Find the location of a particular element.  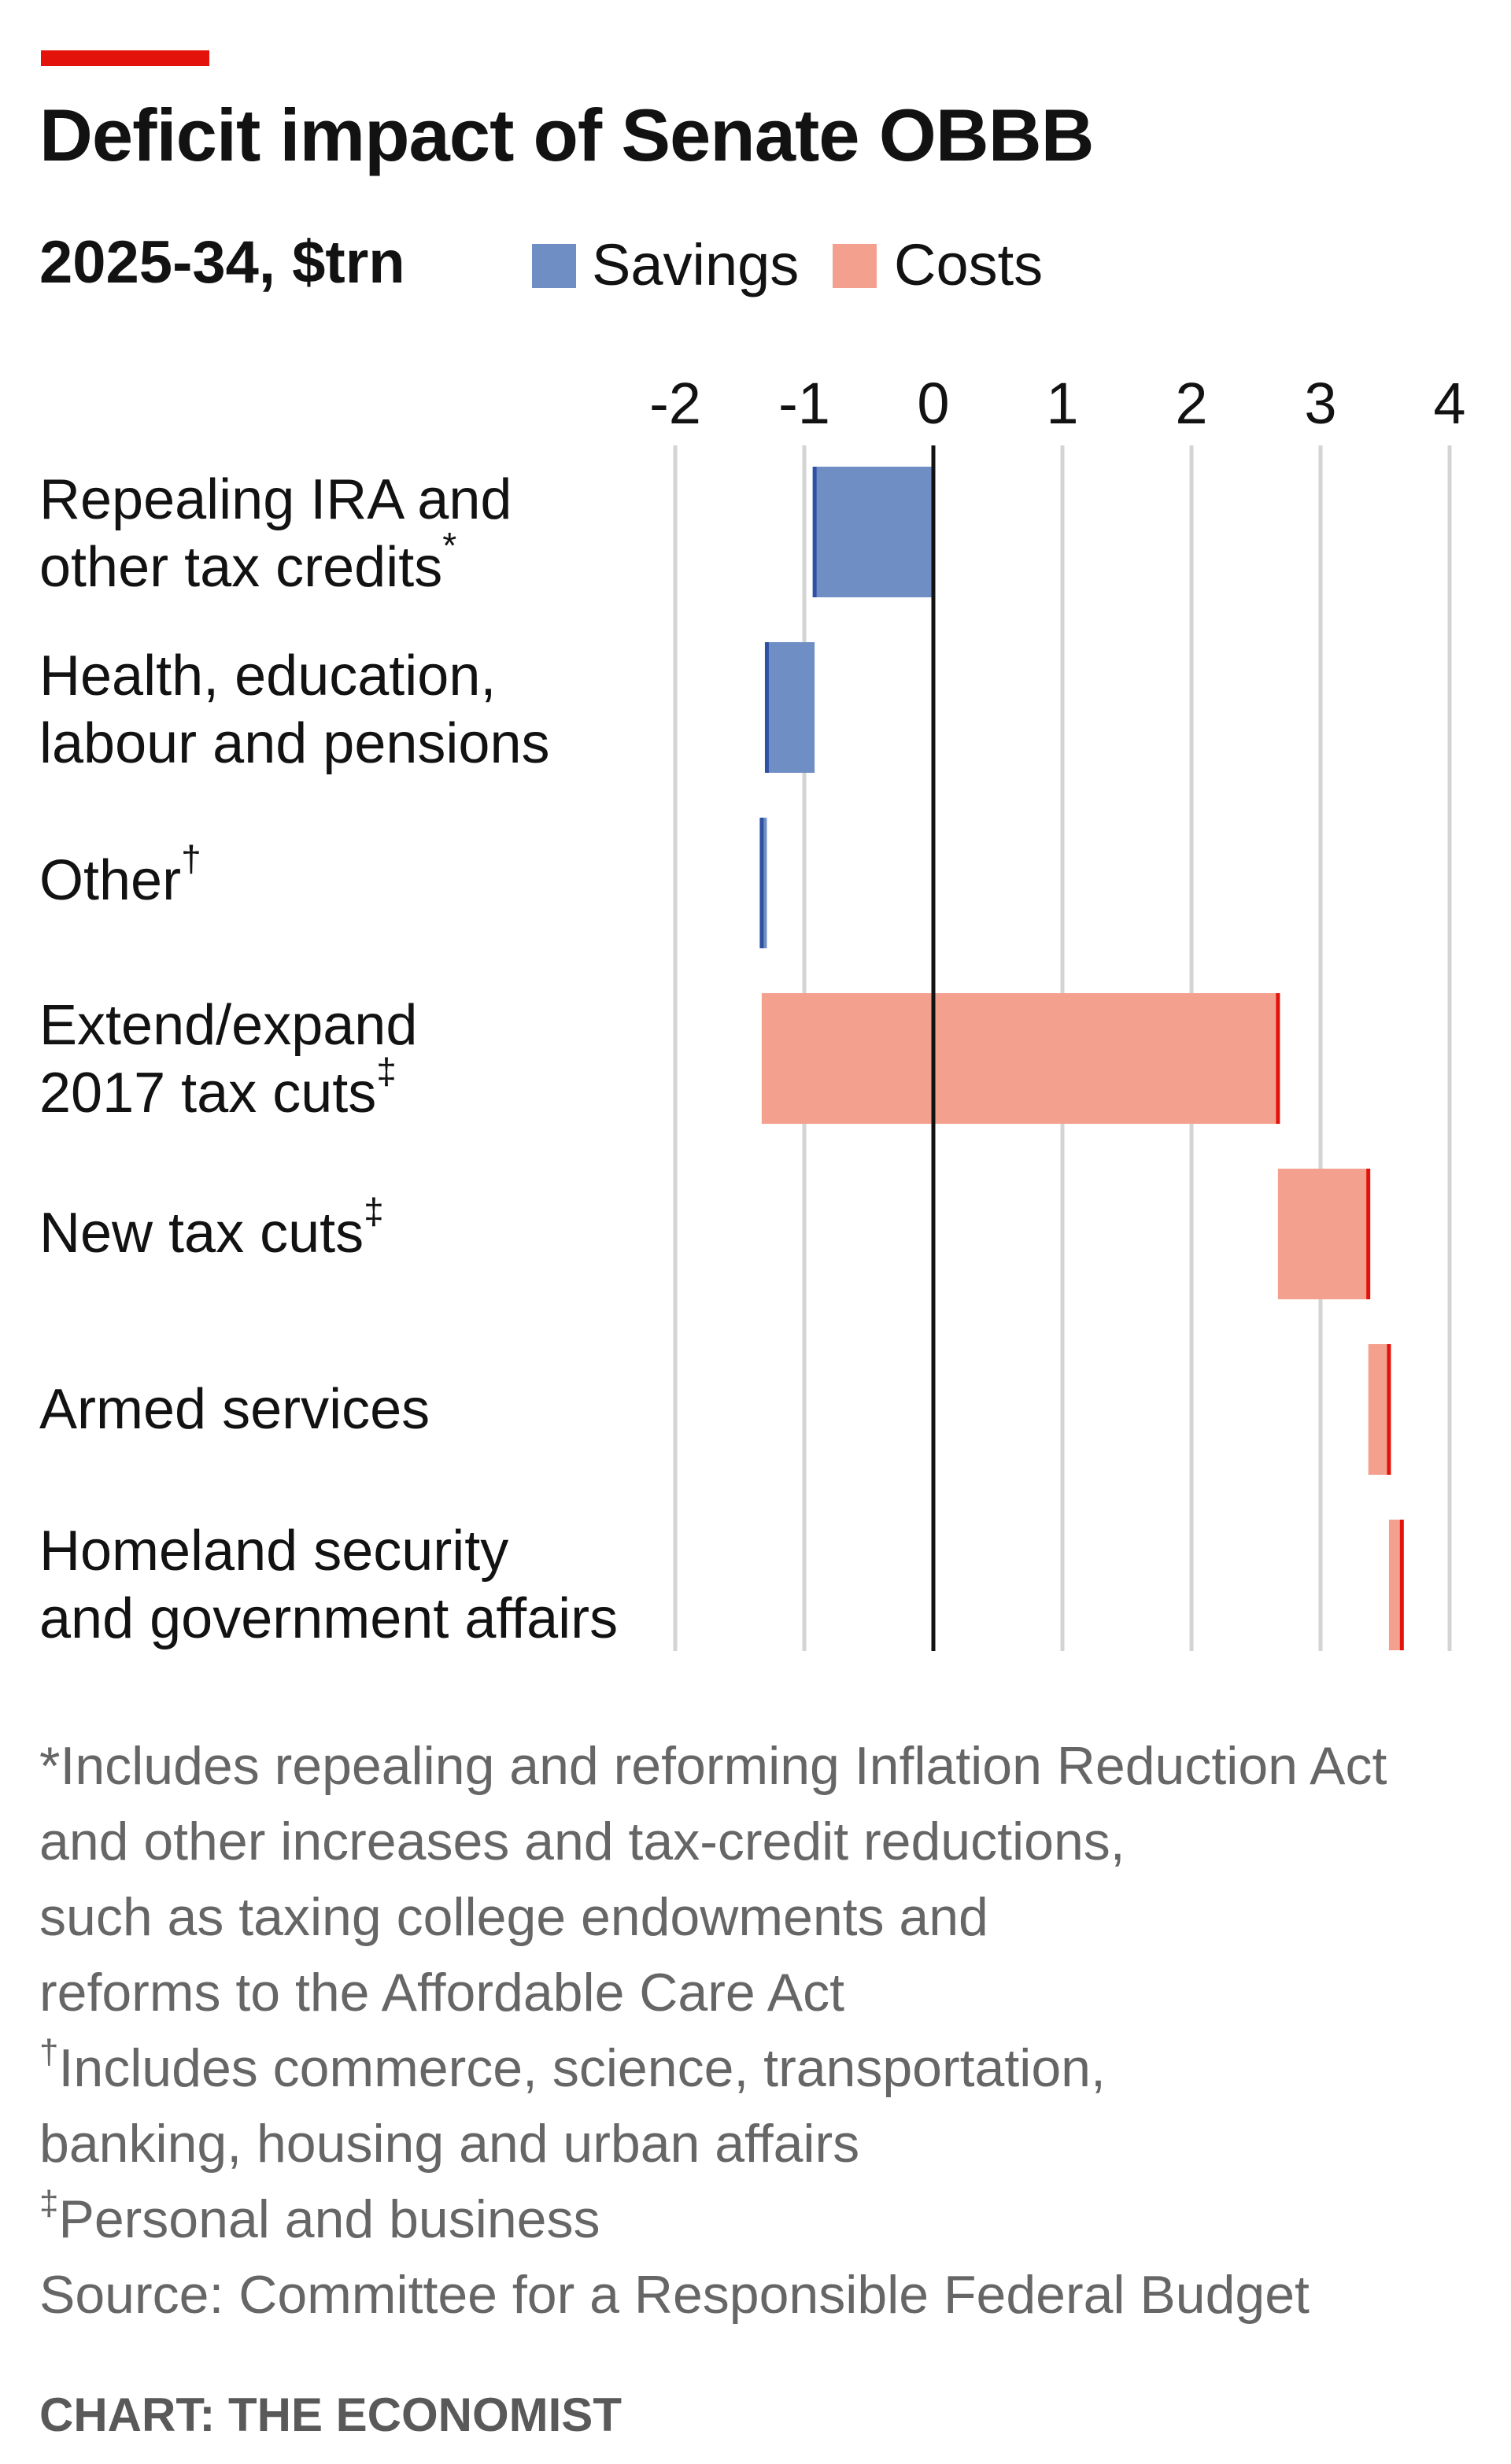

footnote-line: banking, housing and urban affairs is located at coordinates (449, 2144).